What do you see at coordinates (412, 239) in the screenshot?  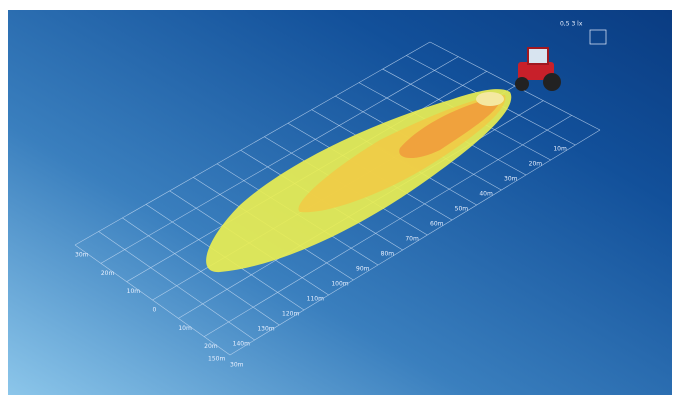 I see `distance-label: 70m` at bounding box center [412, 239].